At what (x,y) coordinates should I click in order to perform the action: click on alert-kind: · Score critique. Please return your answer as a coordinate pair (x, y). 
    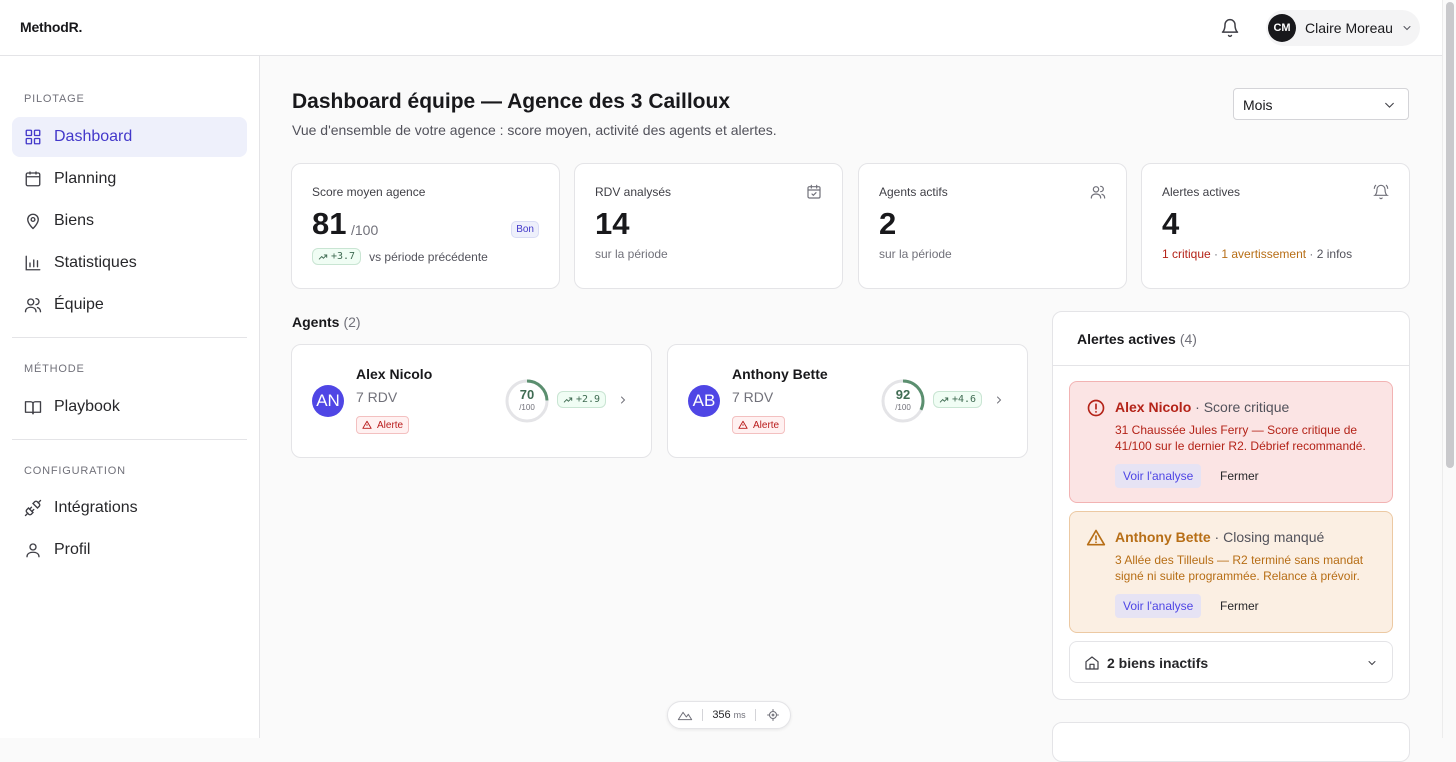
    Looking at the image, I should click on (1240, 407).